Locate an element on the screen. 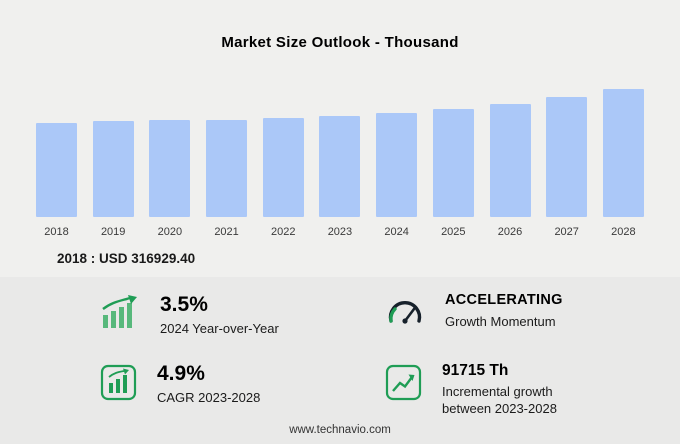 The height and width of the screenshot is (444, 680). bar-2021 is located at coordinates (227, 168).